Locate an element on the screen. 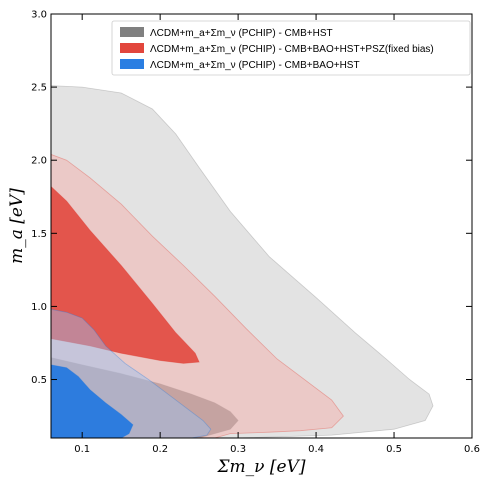 This screenshot has height=491, width=491. y-axis-label: m_a [eV] is located at coordinates (17, 226).